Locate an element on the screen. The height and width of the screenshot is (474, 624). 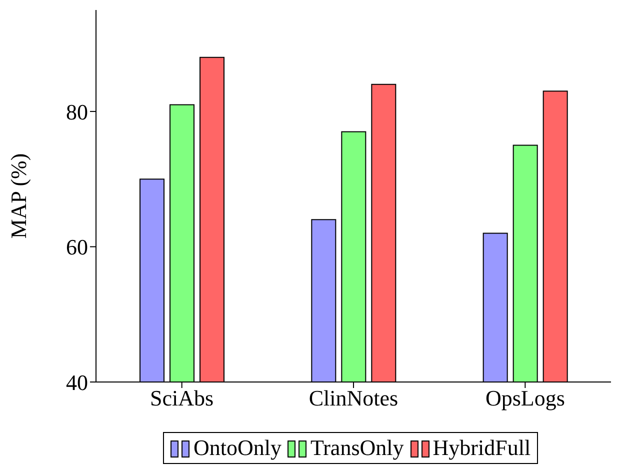
legend-label: HybridFull is located at coordinates (481, 448).